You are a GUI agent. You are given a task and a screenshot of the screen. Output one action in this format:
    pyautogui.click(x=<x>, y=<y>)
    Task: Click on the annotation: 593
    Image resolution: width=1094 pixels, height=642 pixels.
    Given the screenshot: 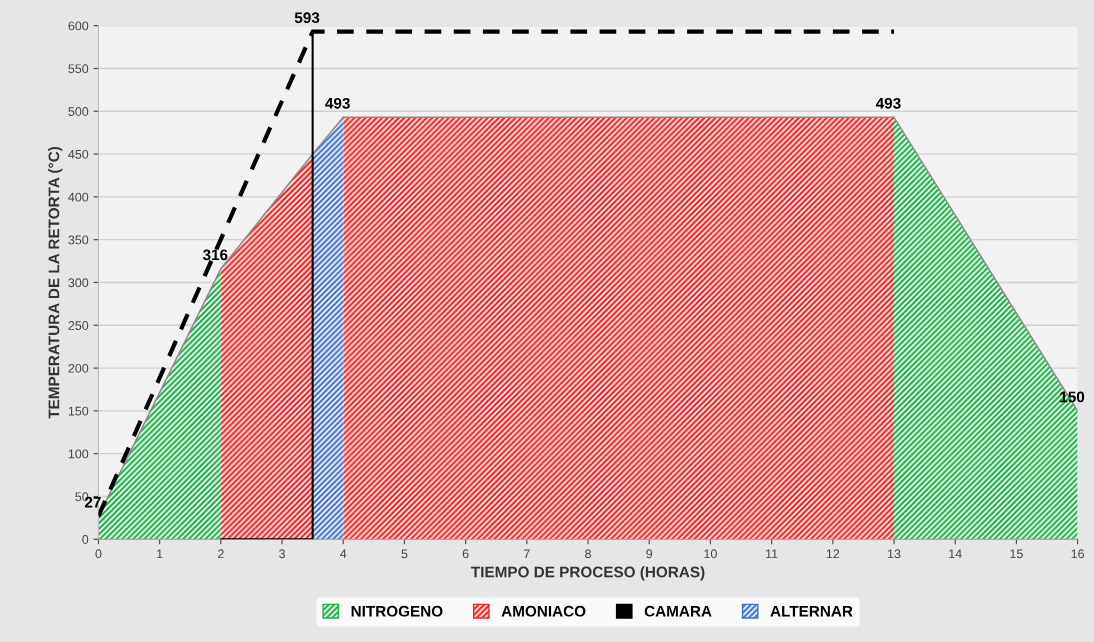 What is the action you would take?
    pyautogui.click(x=307, y=18)
    